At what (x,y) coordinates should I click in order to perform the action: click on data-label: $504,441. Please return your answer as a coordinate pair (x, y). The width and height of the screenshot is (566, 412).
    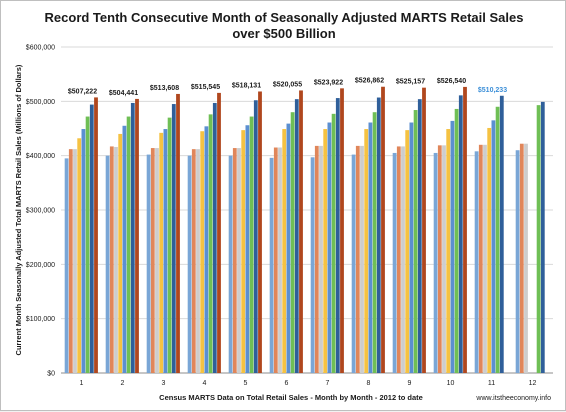
    Looking at the image, I should click on (123, 93).